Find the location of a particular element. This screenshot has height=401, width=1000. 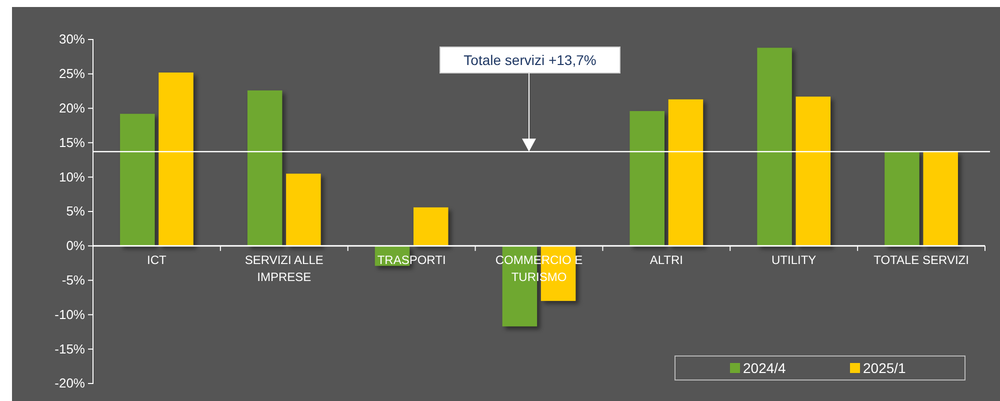

x-tick-label: ICT is located at coordinates (157, 259).